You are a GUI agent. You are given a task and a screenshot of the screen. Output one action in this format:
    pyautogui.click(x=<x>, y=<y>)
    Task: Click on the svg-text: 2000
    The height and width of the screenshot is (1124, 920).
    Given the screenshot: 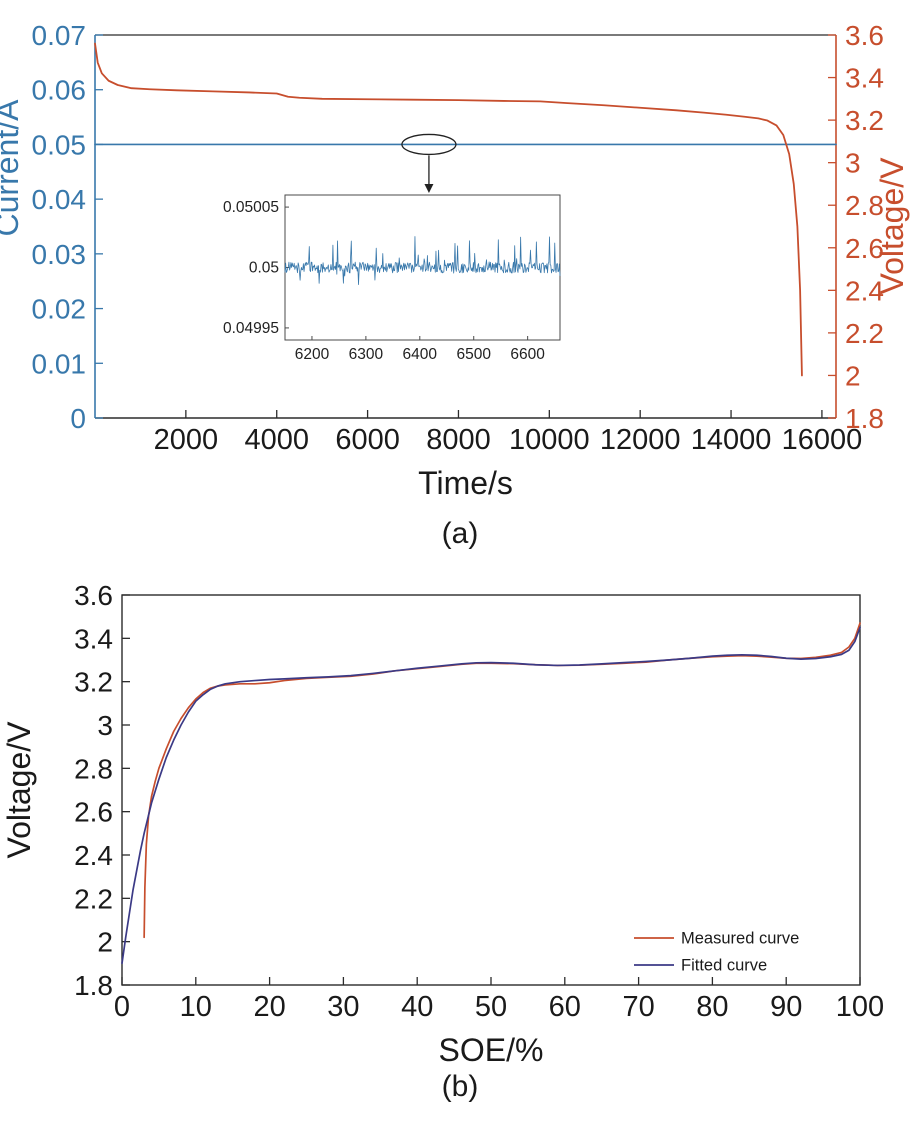 What is the action you would take?
    pyautogui.click(x=186, y=440)
    